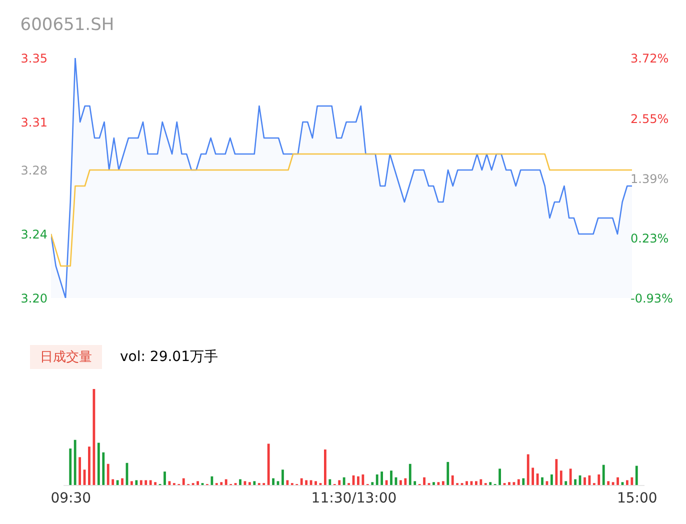  I want to click on y-tick-label: 3.28, so click(34, 171).